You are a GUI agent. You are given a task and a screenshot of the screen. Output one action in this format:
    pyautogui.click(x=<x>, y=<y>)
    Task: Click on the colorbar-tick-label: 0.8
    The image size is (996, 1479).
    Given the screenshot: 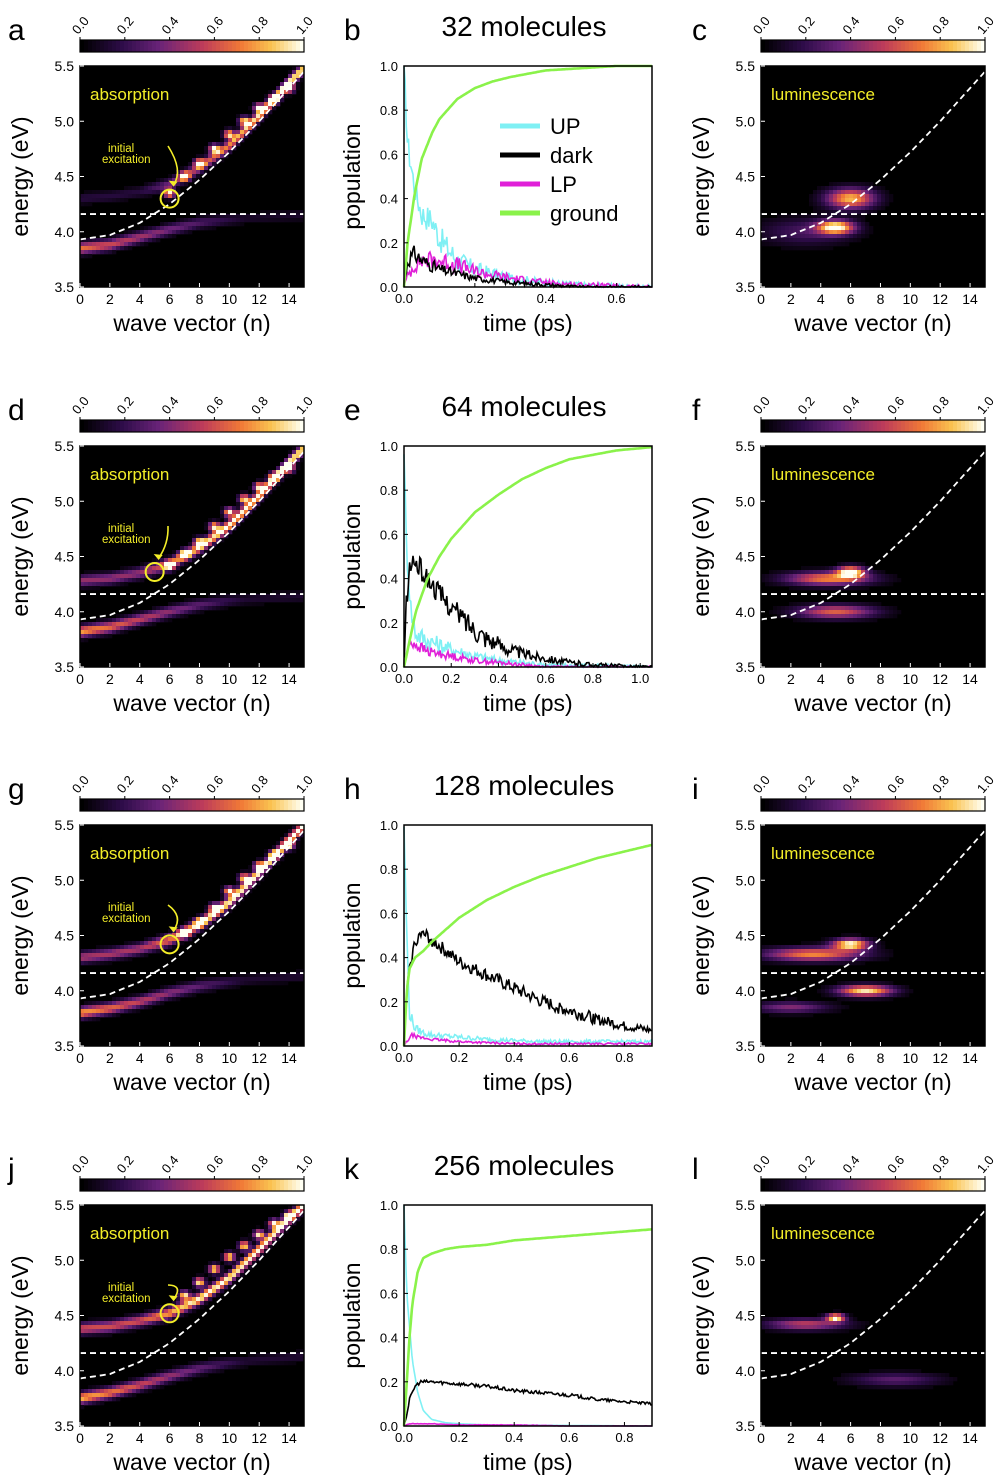 What is the action you would take?
    pyautogui.click(x=259, y=24)
    